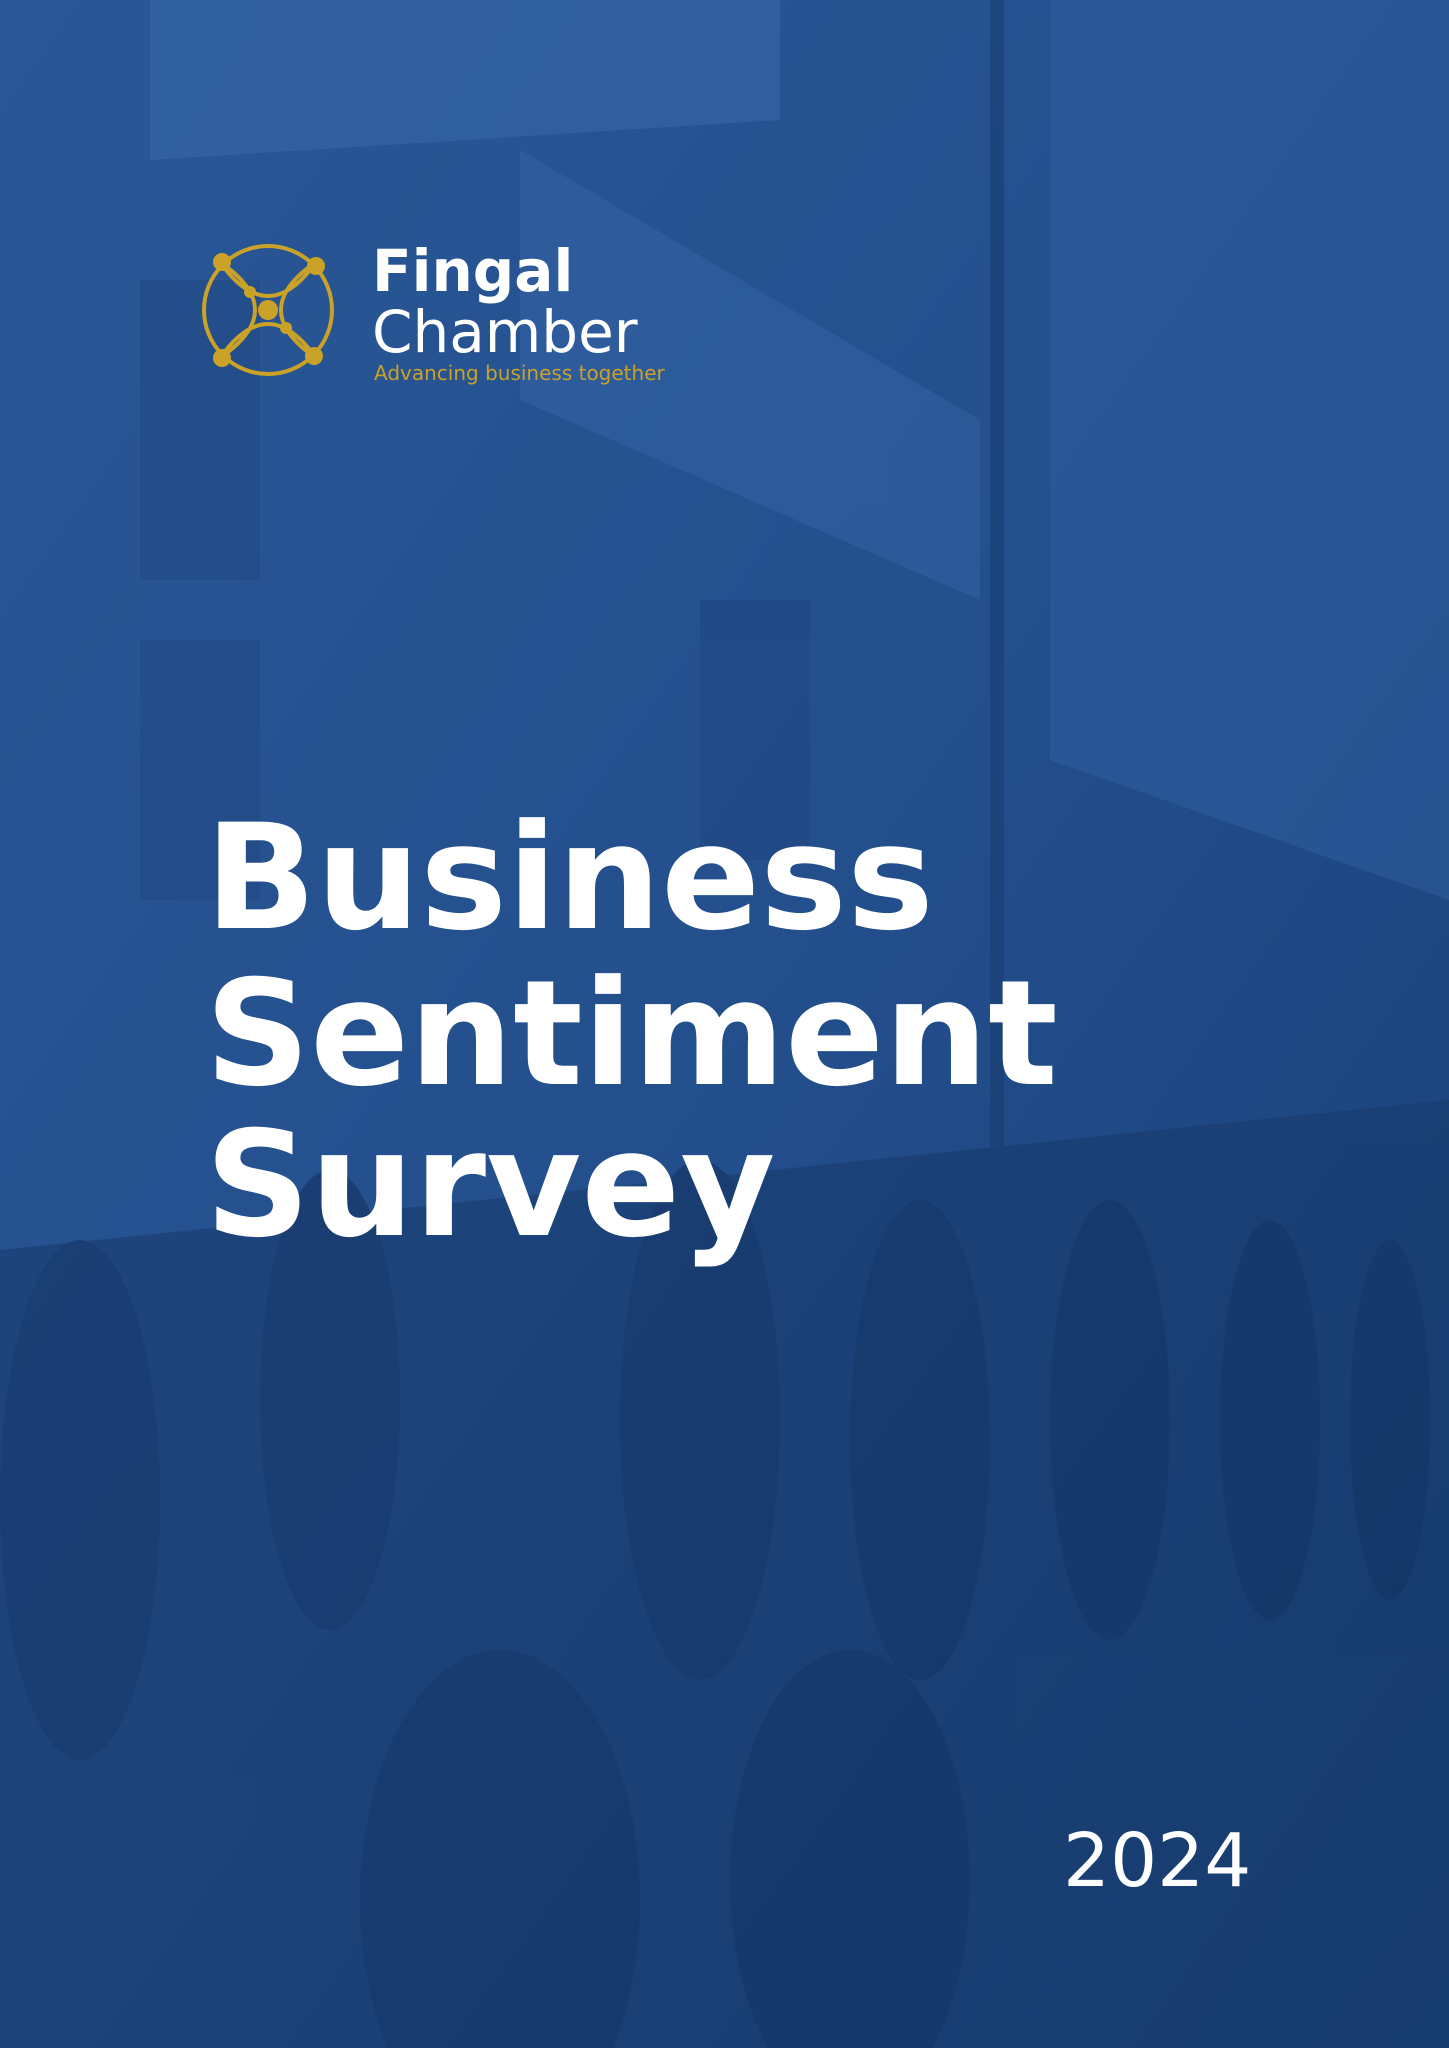 This screenshot has width=1449, height=2048. What do you see at coordinates (490, 1185) in the screenshot?
I see `title-line: Survey` at bounding box center [490, 1185].